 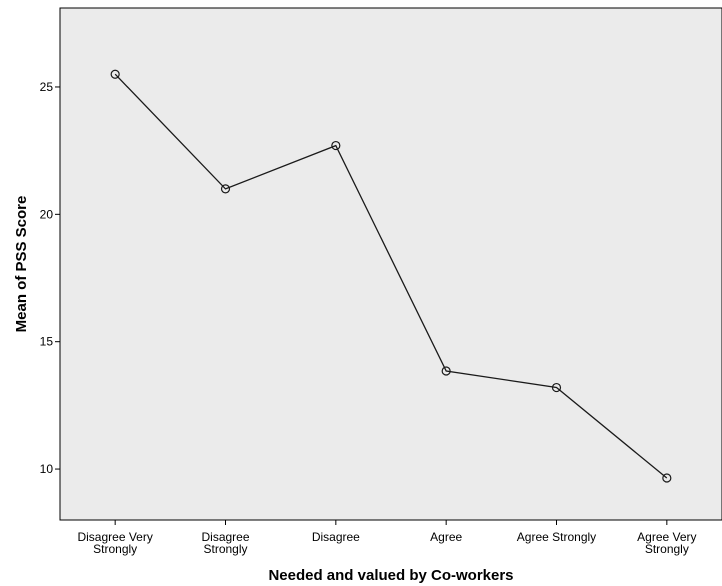 I want to click on y-tick-label: 25, so click(x=47, y=87).